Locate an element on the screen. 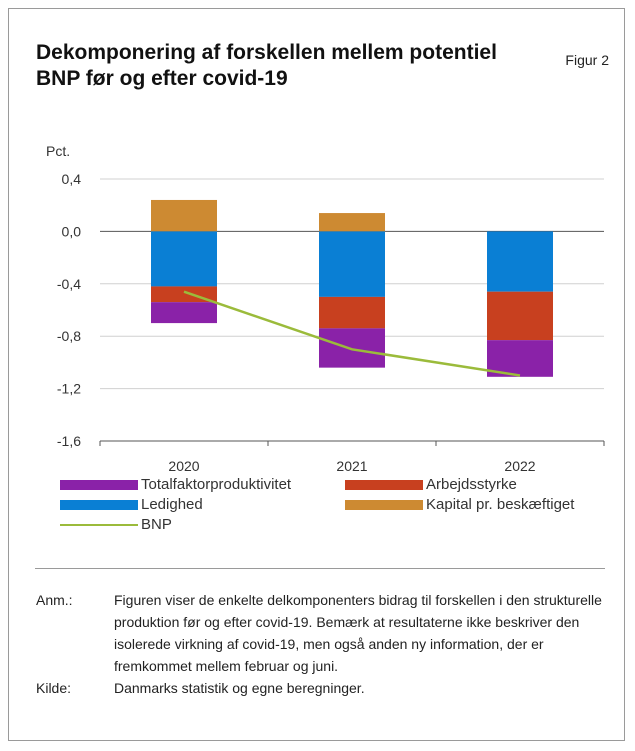  legend-swatch-kapital is located at coordinates (384, 504).